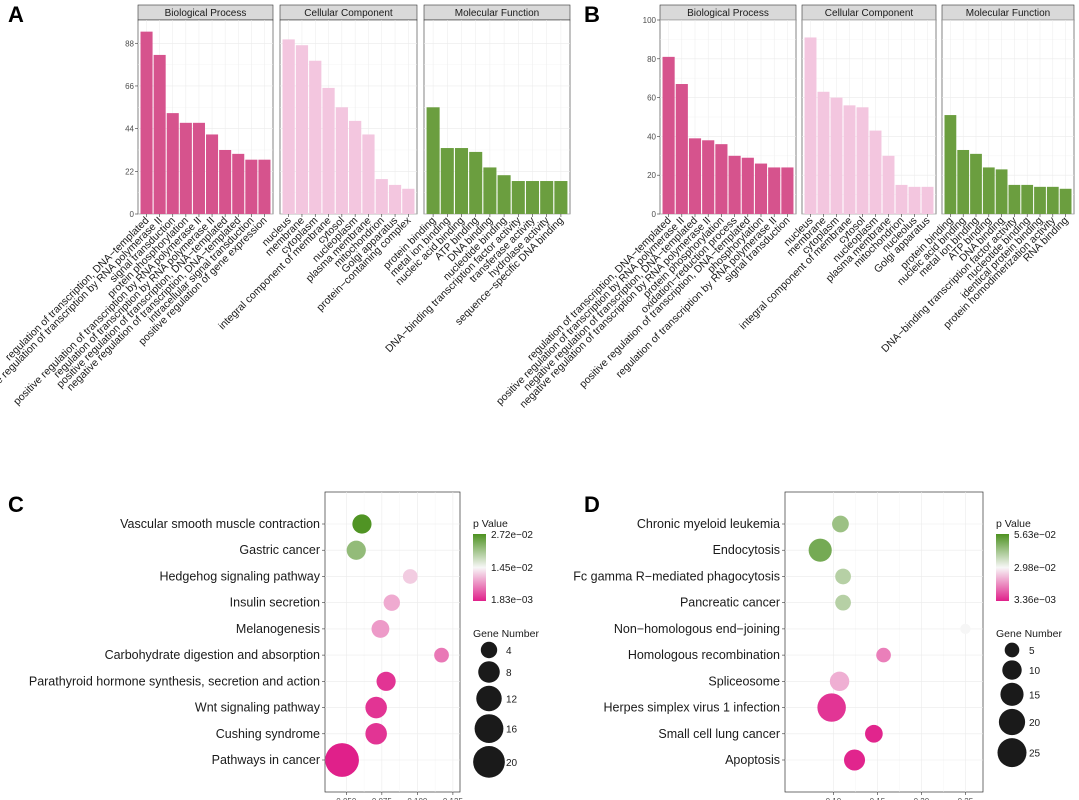 Image resolution: width=1079 pixels, height=800 pixels. I want to click on y-tick-label: Pathways in cancer, so click(266, 760).